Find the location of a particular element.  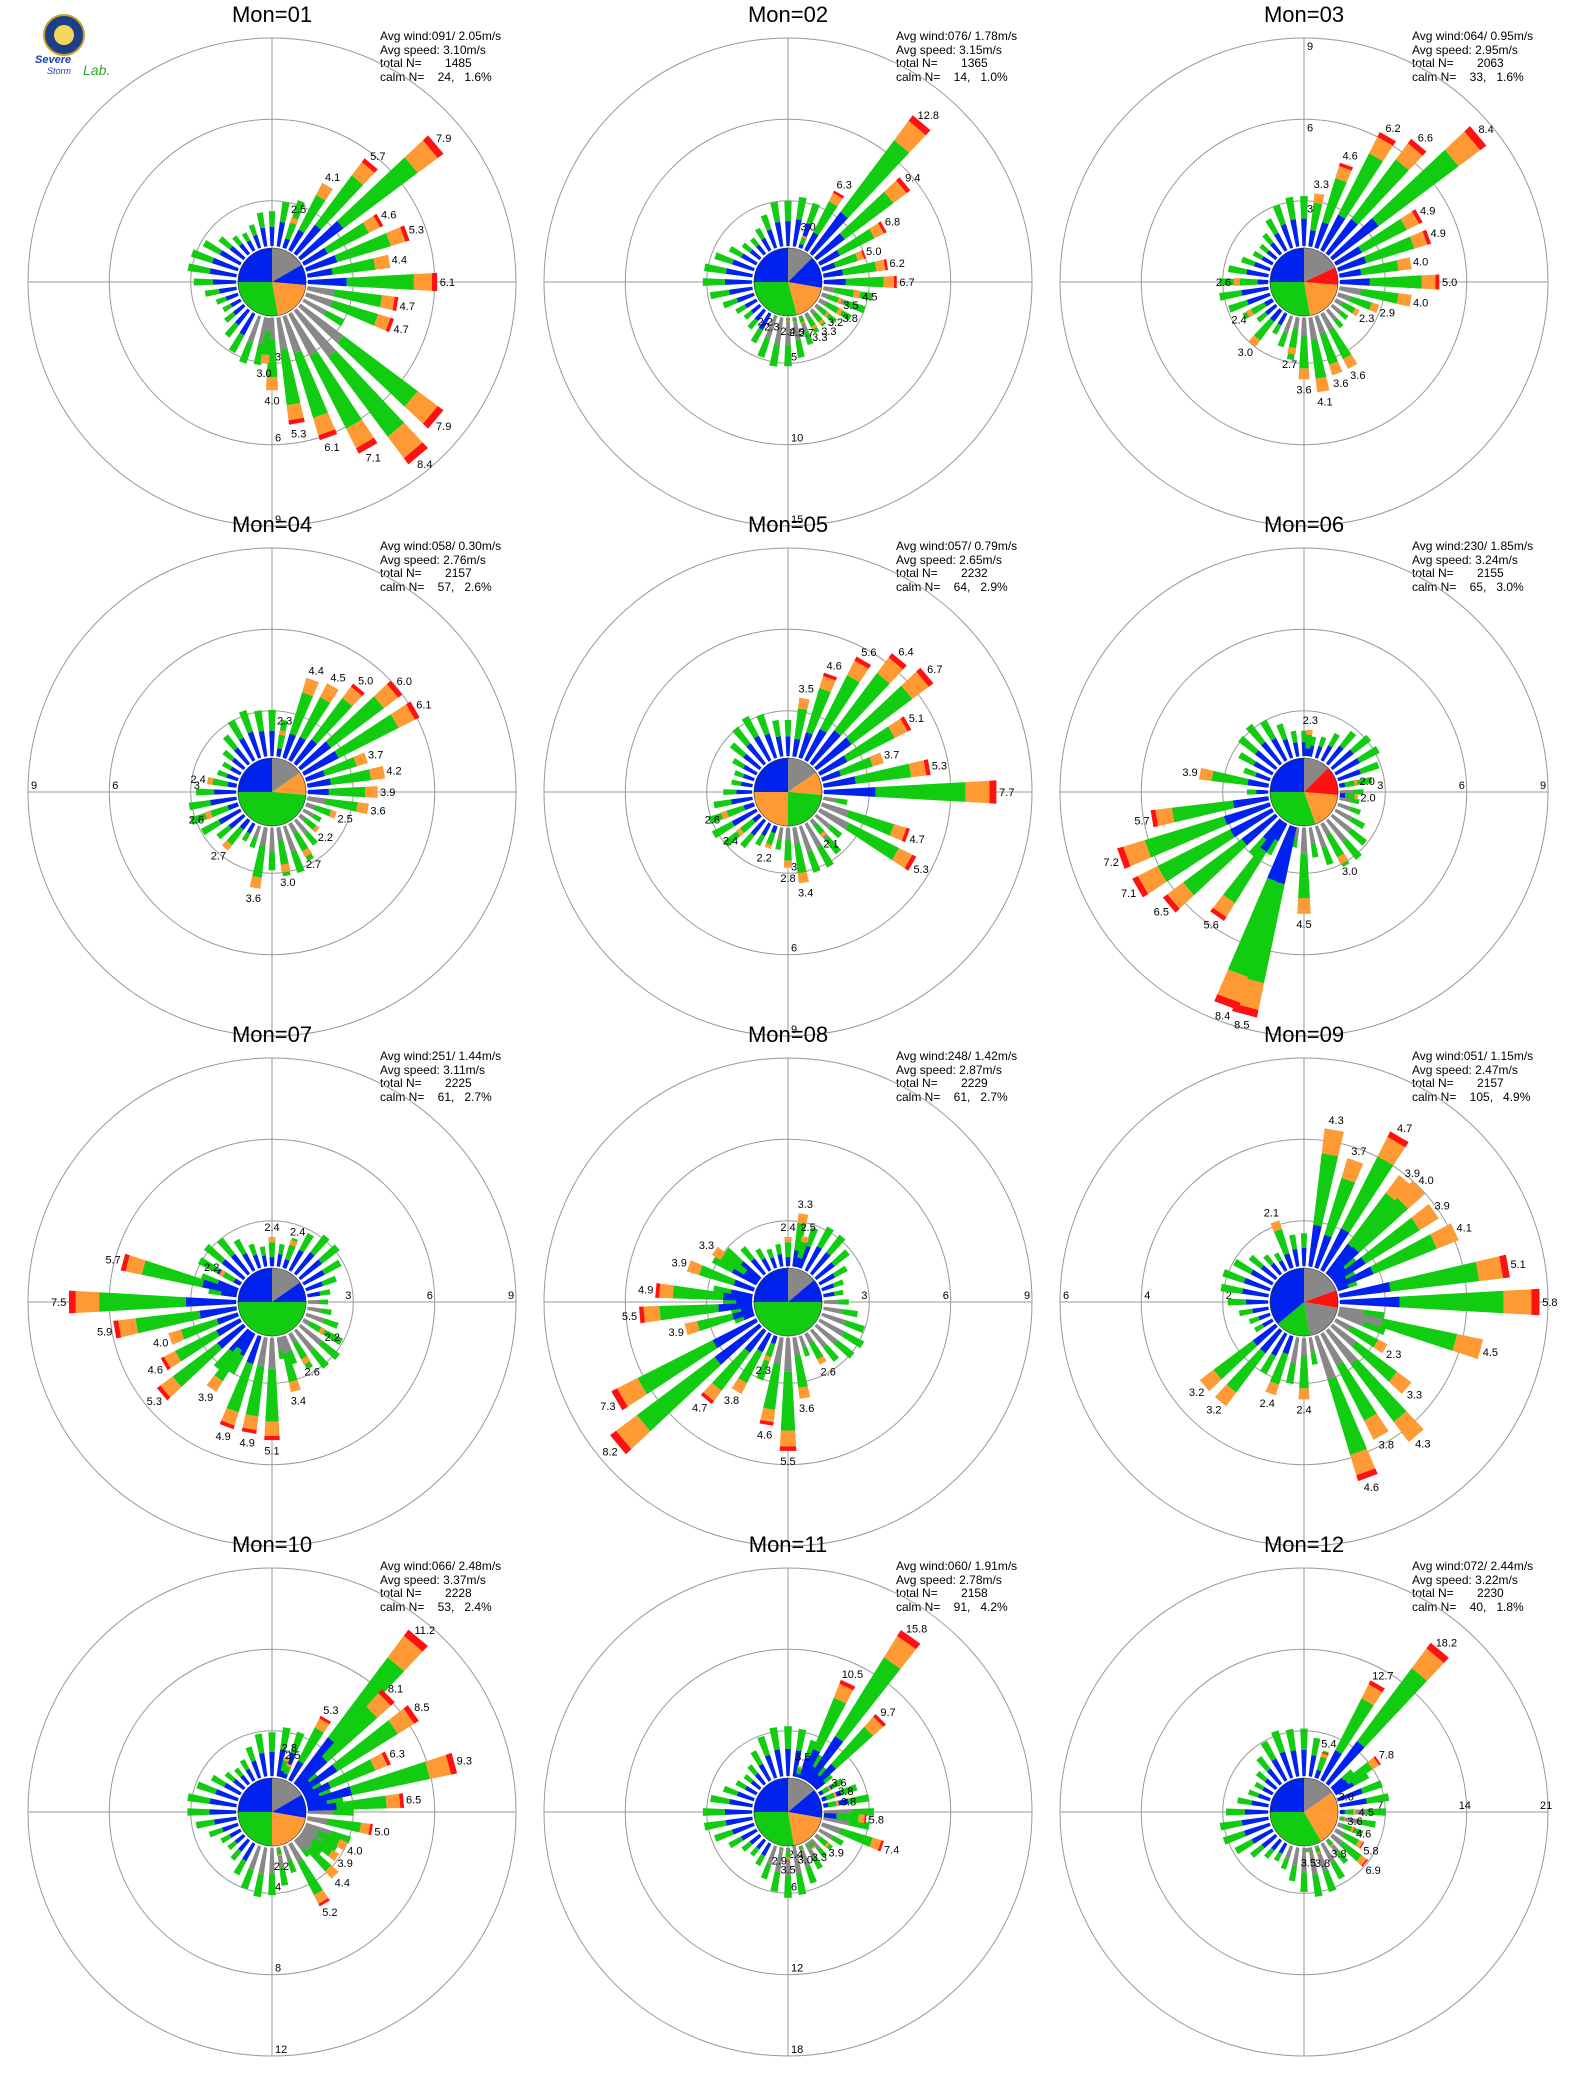

lab-logo: Severe Storm Lab. is located at coordinates (80, 46).